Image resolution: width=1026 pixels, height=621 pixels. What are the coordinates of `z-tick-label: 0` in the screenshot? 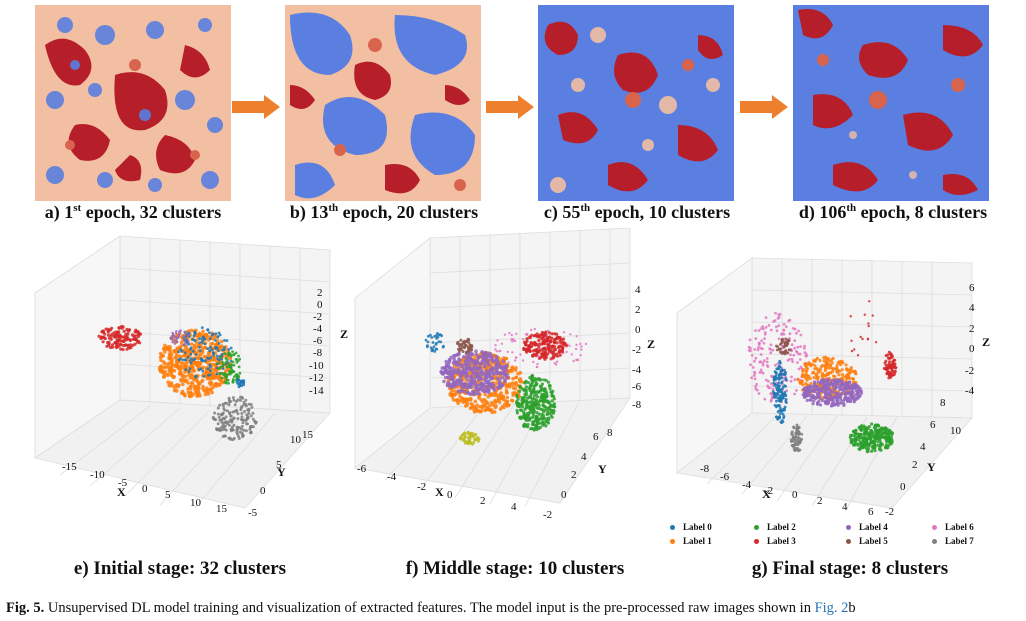 It's located at (320, 305).